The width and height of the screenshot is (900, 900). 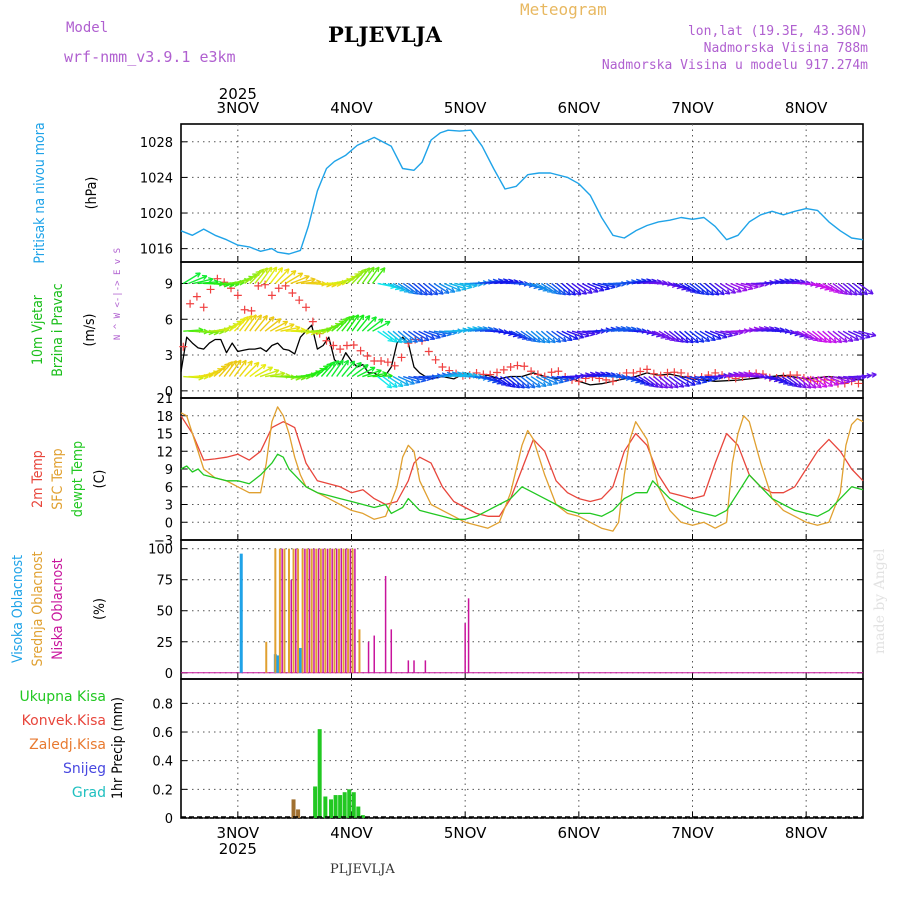 What do you see at coordinates (169, 523) in the screenshot?
I see `temperature-tick-label: 0` at bounding box center [169, 523].